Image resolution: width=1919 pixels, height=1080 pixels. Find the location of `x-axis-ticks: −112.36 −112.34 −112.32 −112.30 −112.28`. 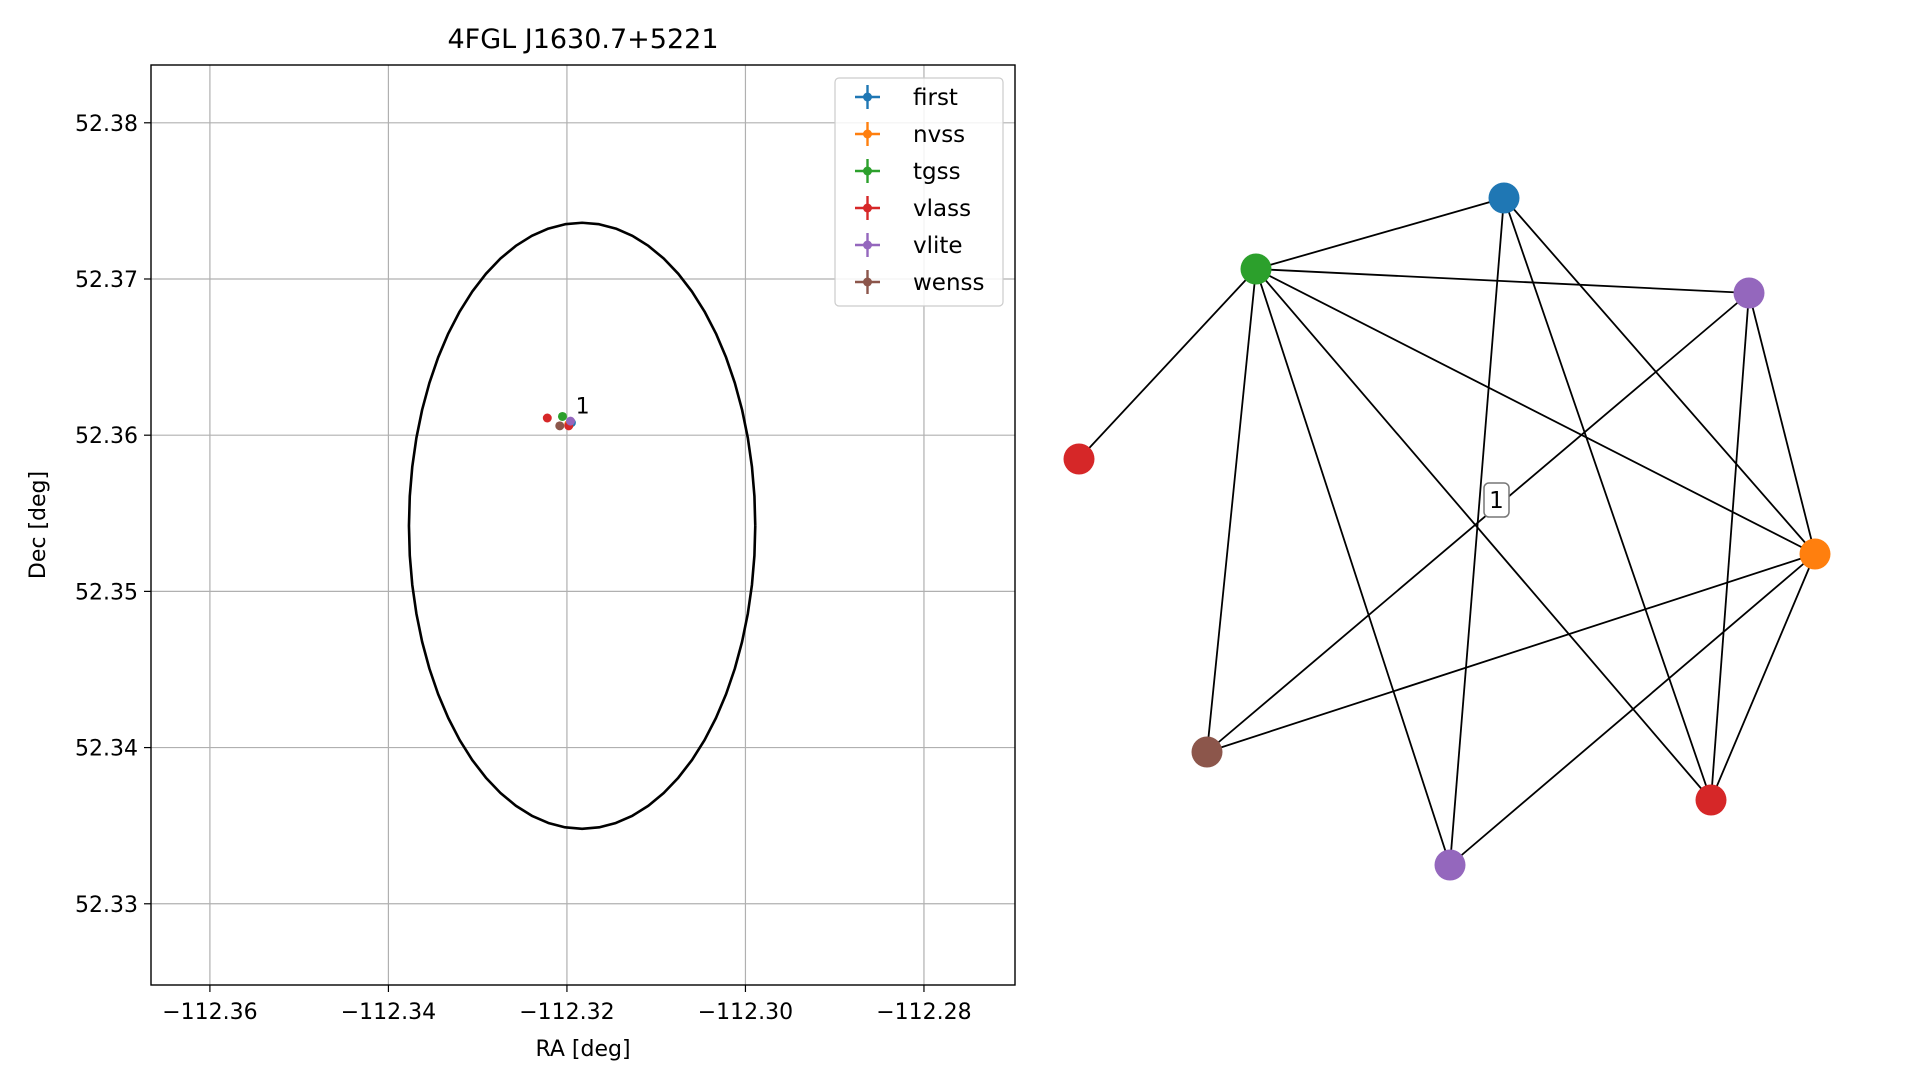

x-axis-ticks: −112.36 −112.34 −112.32 −112.30 −112.28 is located at coordinates (567, 1005).